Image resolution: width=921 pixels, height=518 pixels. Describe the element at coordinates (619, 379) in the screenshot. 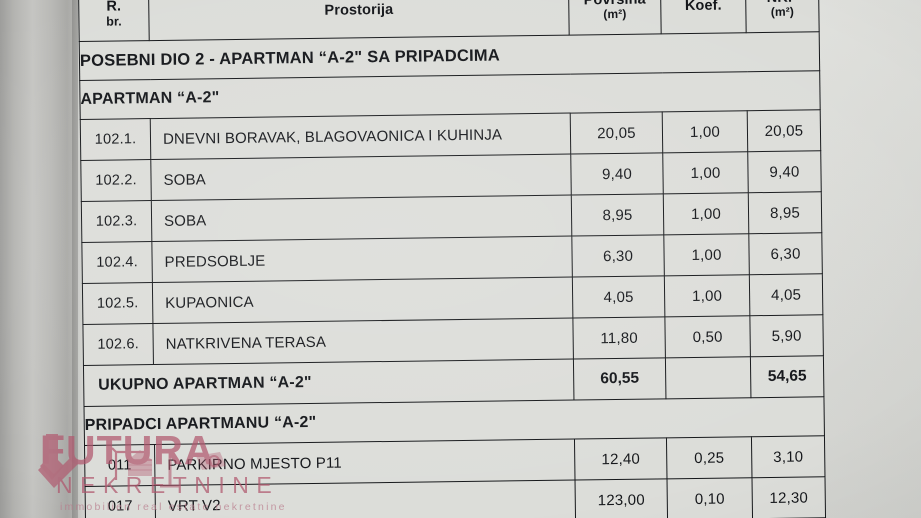

I see `total-povrsina: 60,55` at that location.